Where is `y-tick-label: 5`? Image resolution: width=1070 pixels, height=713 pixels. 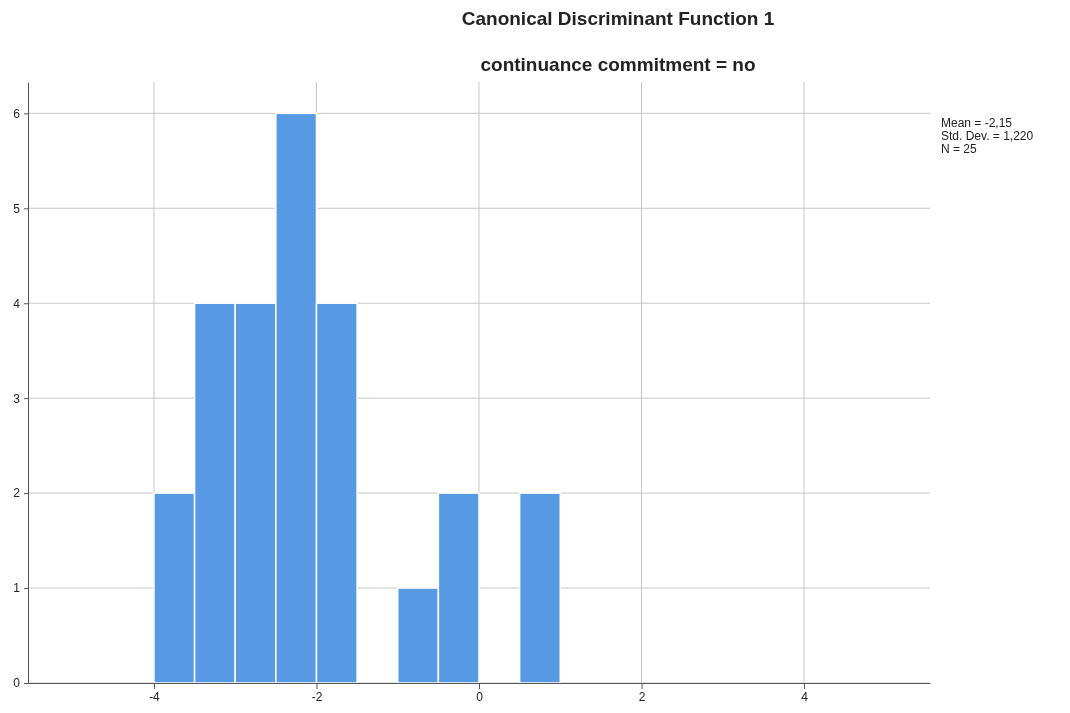
y-tick-label: 5 is located at coordinates (17, 208).